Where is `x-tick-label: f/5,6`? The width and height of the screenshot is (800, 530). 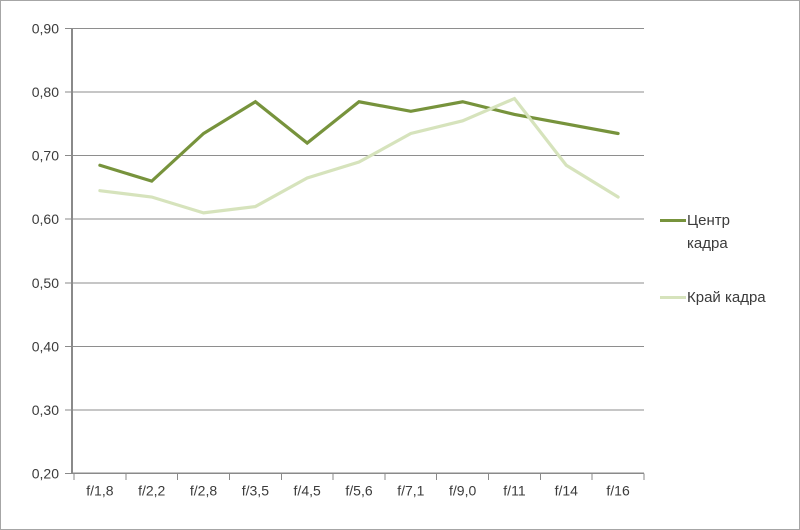
x-tick-label: f/5,6 is located at coordinates (358, 490).